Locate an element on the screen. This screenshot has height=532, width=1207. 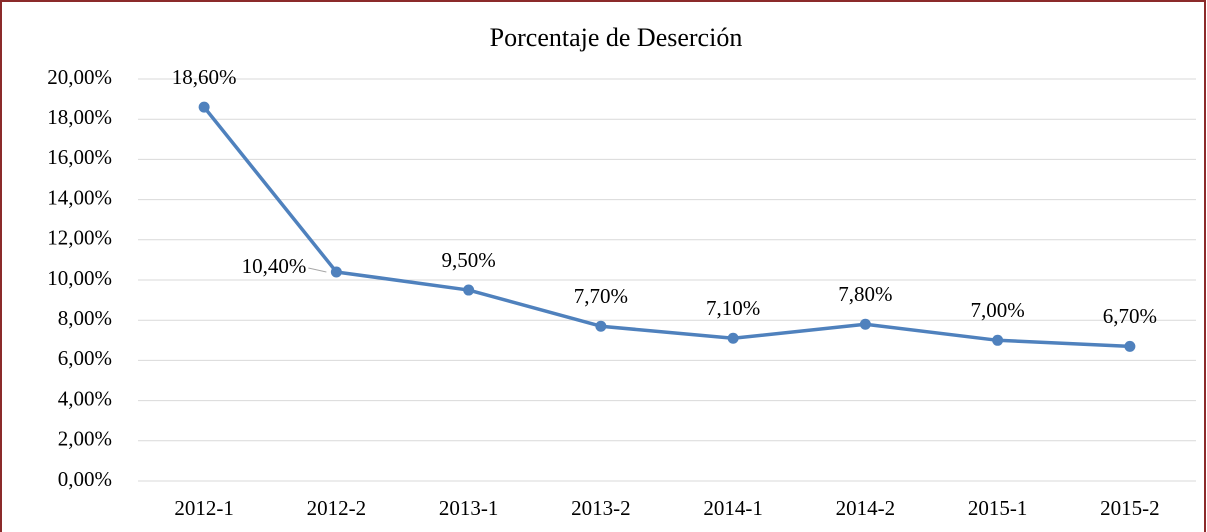
leader-line is located at coordinates (317, 270).